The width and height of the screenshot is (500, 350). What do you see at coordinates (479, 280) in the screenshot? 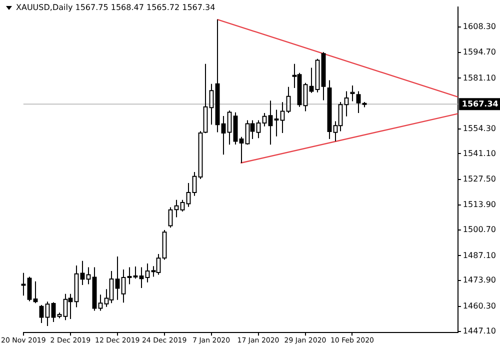
I see `y-tick-label: 1473.90` at bounding box center [479, 280].